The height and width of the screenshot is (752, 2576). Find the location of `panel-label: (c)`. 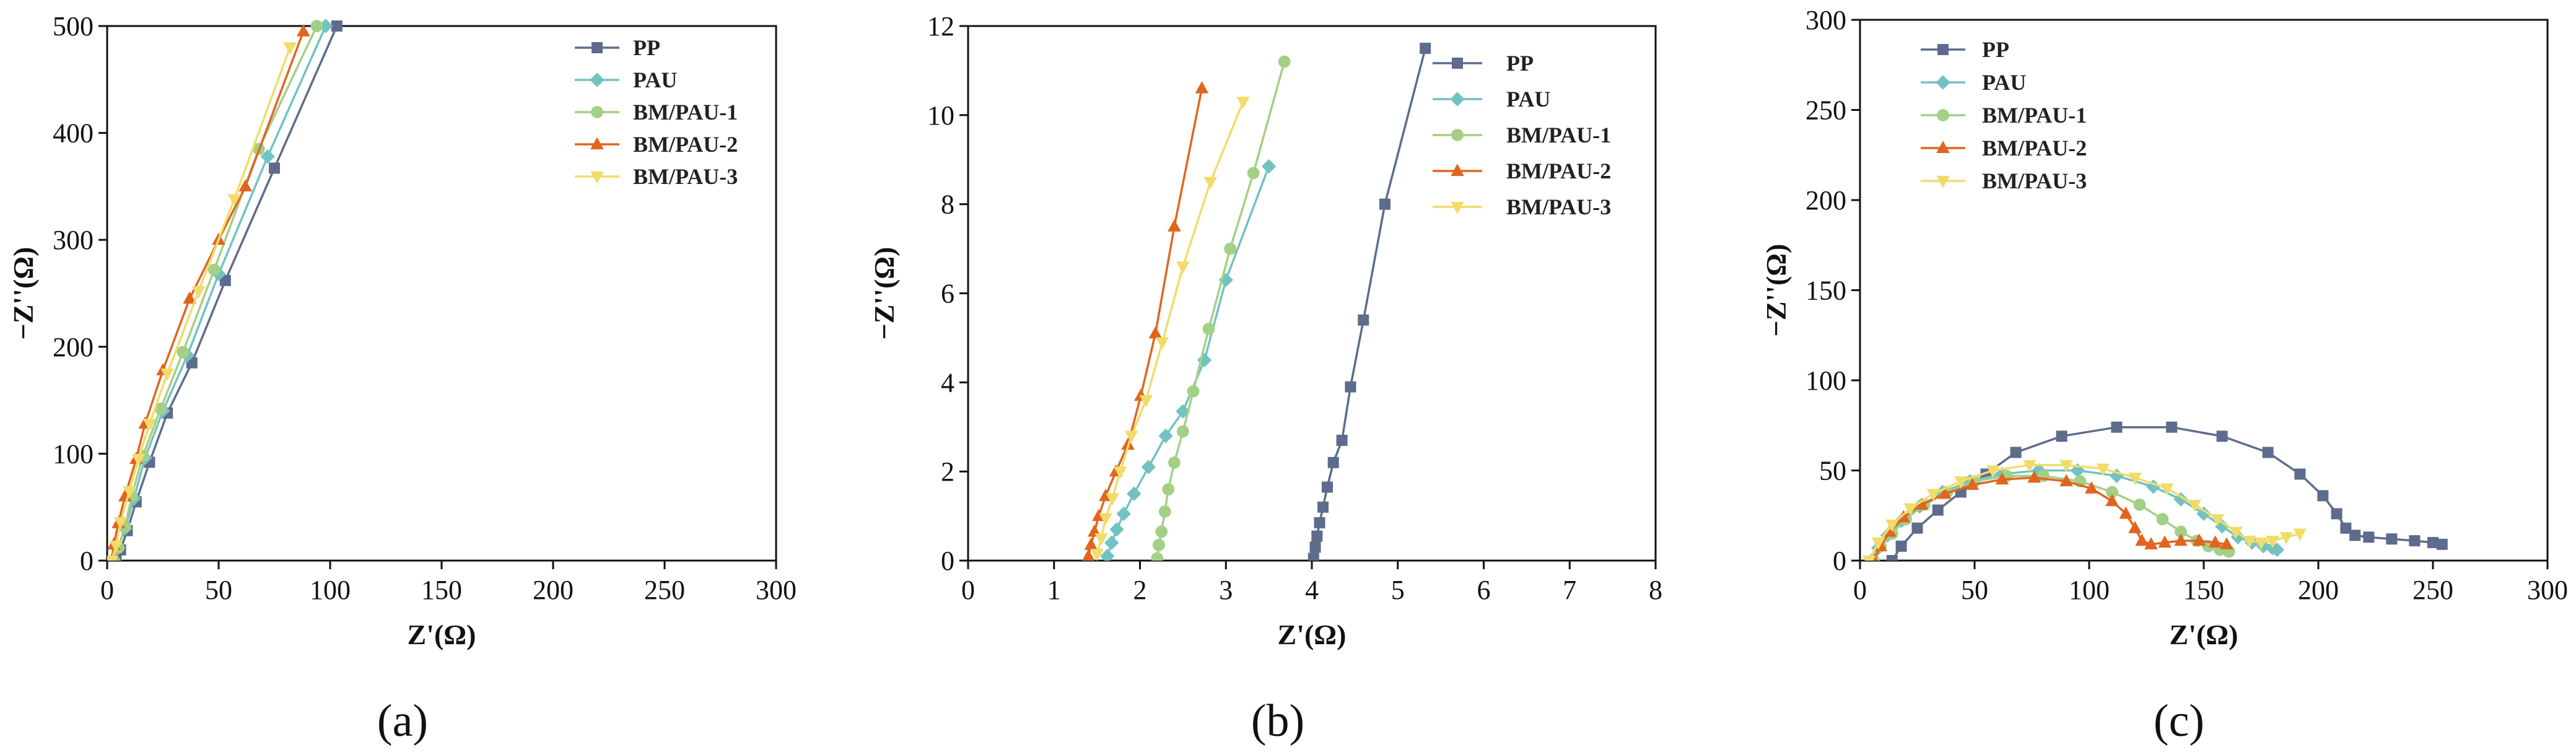

panel-label: (c) is located at coordinates (2179, 721).